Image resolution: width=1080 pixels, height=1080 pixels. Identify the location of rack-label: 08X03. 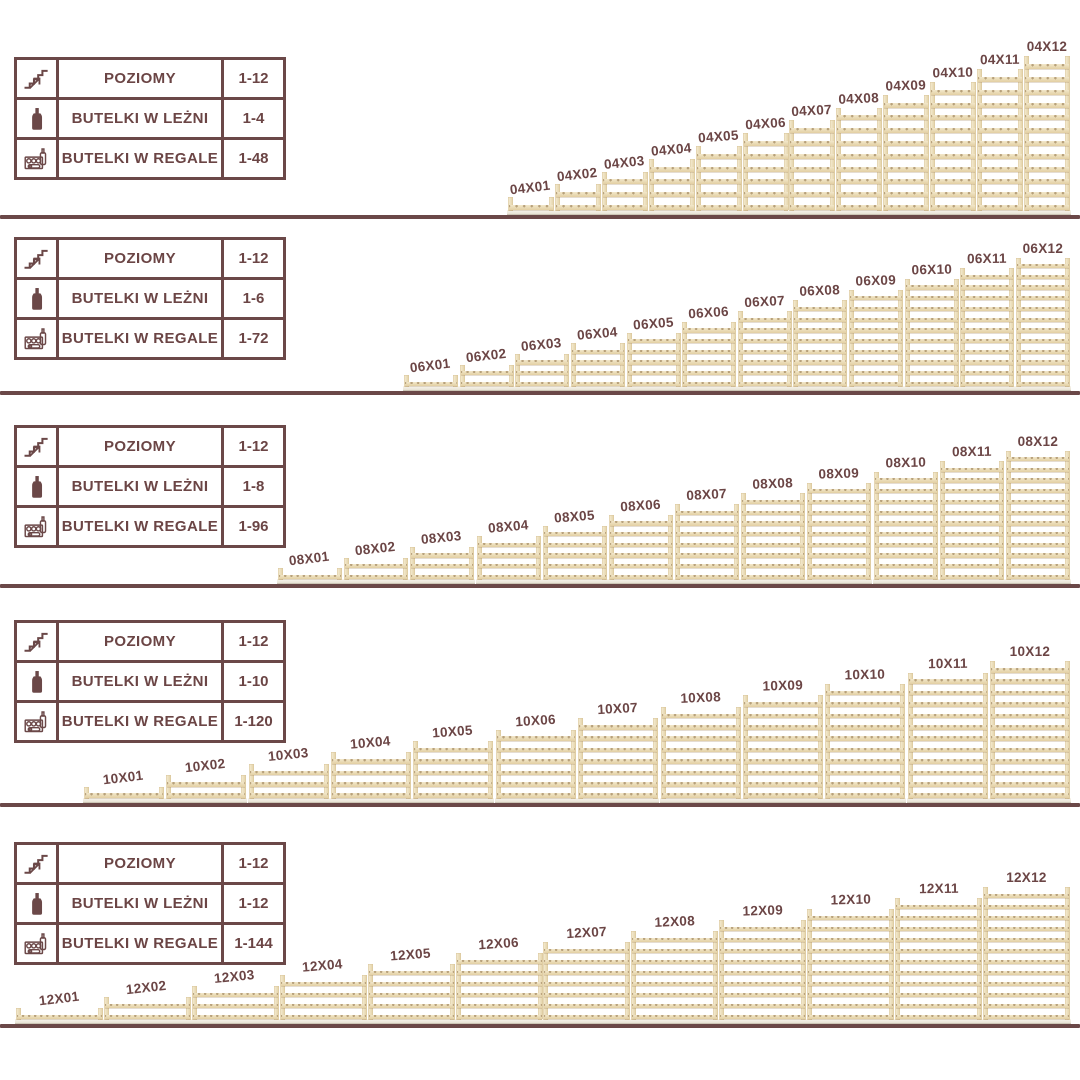
(441, 537).